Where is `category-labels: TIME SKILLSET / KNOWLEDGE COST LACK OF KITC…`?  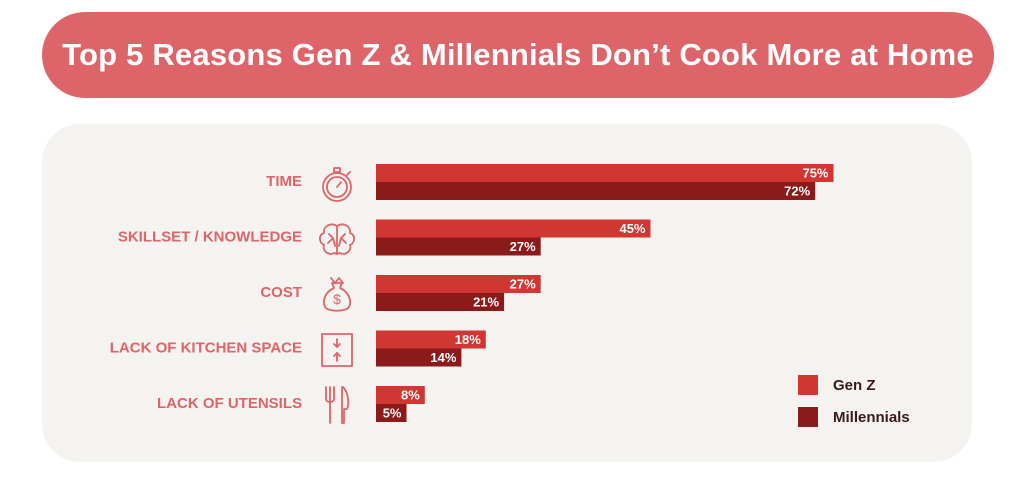
category-labels: TIME SKILLSET / KNOWLEDGE COST LACK OF KITC… is located at coordinates (206, 292).